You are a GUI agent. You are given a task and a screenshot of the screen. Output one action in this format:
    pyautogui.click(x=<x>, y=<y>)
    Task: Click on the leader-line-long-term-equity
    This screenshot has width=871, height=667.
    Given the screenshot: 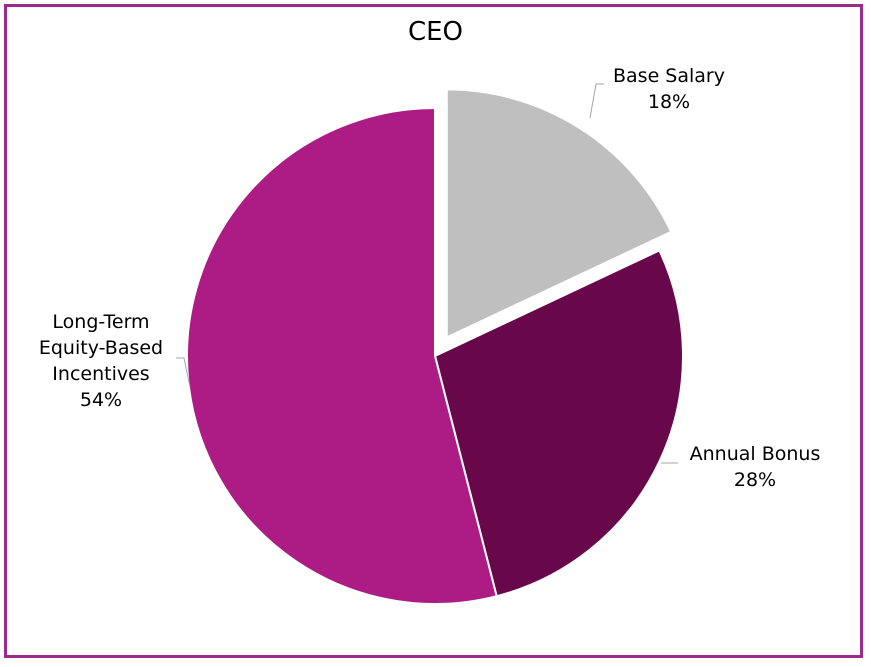 What is the action you would take?
    pyautogui.click(x=183, y=372)
    